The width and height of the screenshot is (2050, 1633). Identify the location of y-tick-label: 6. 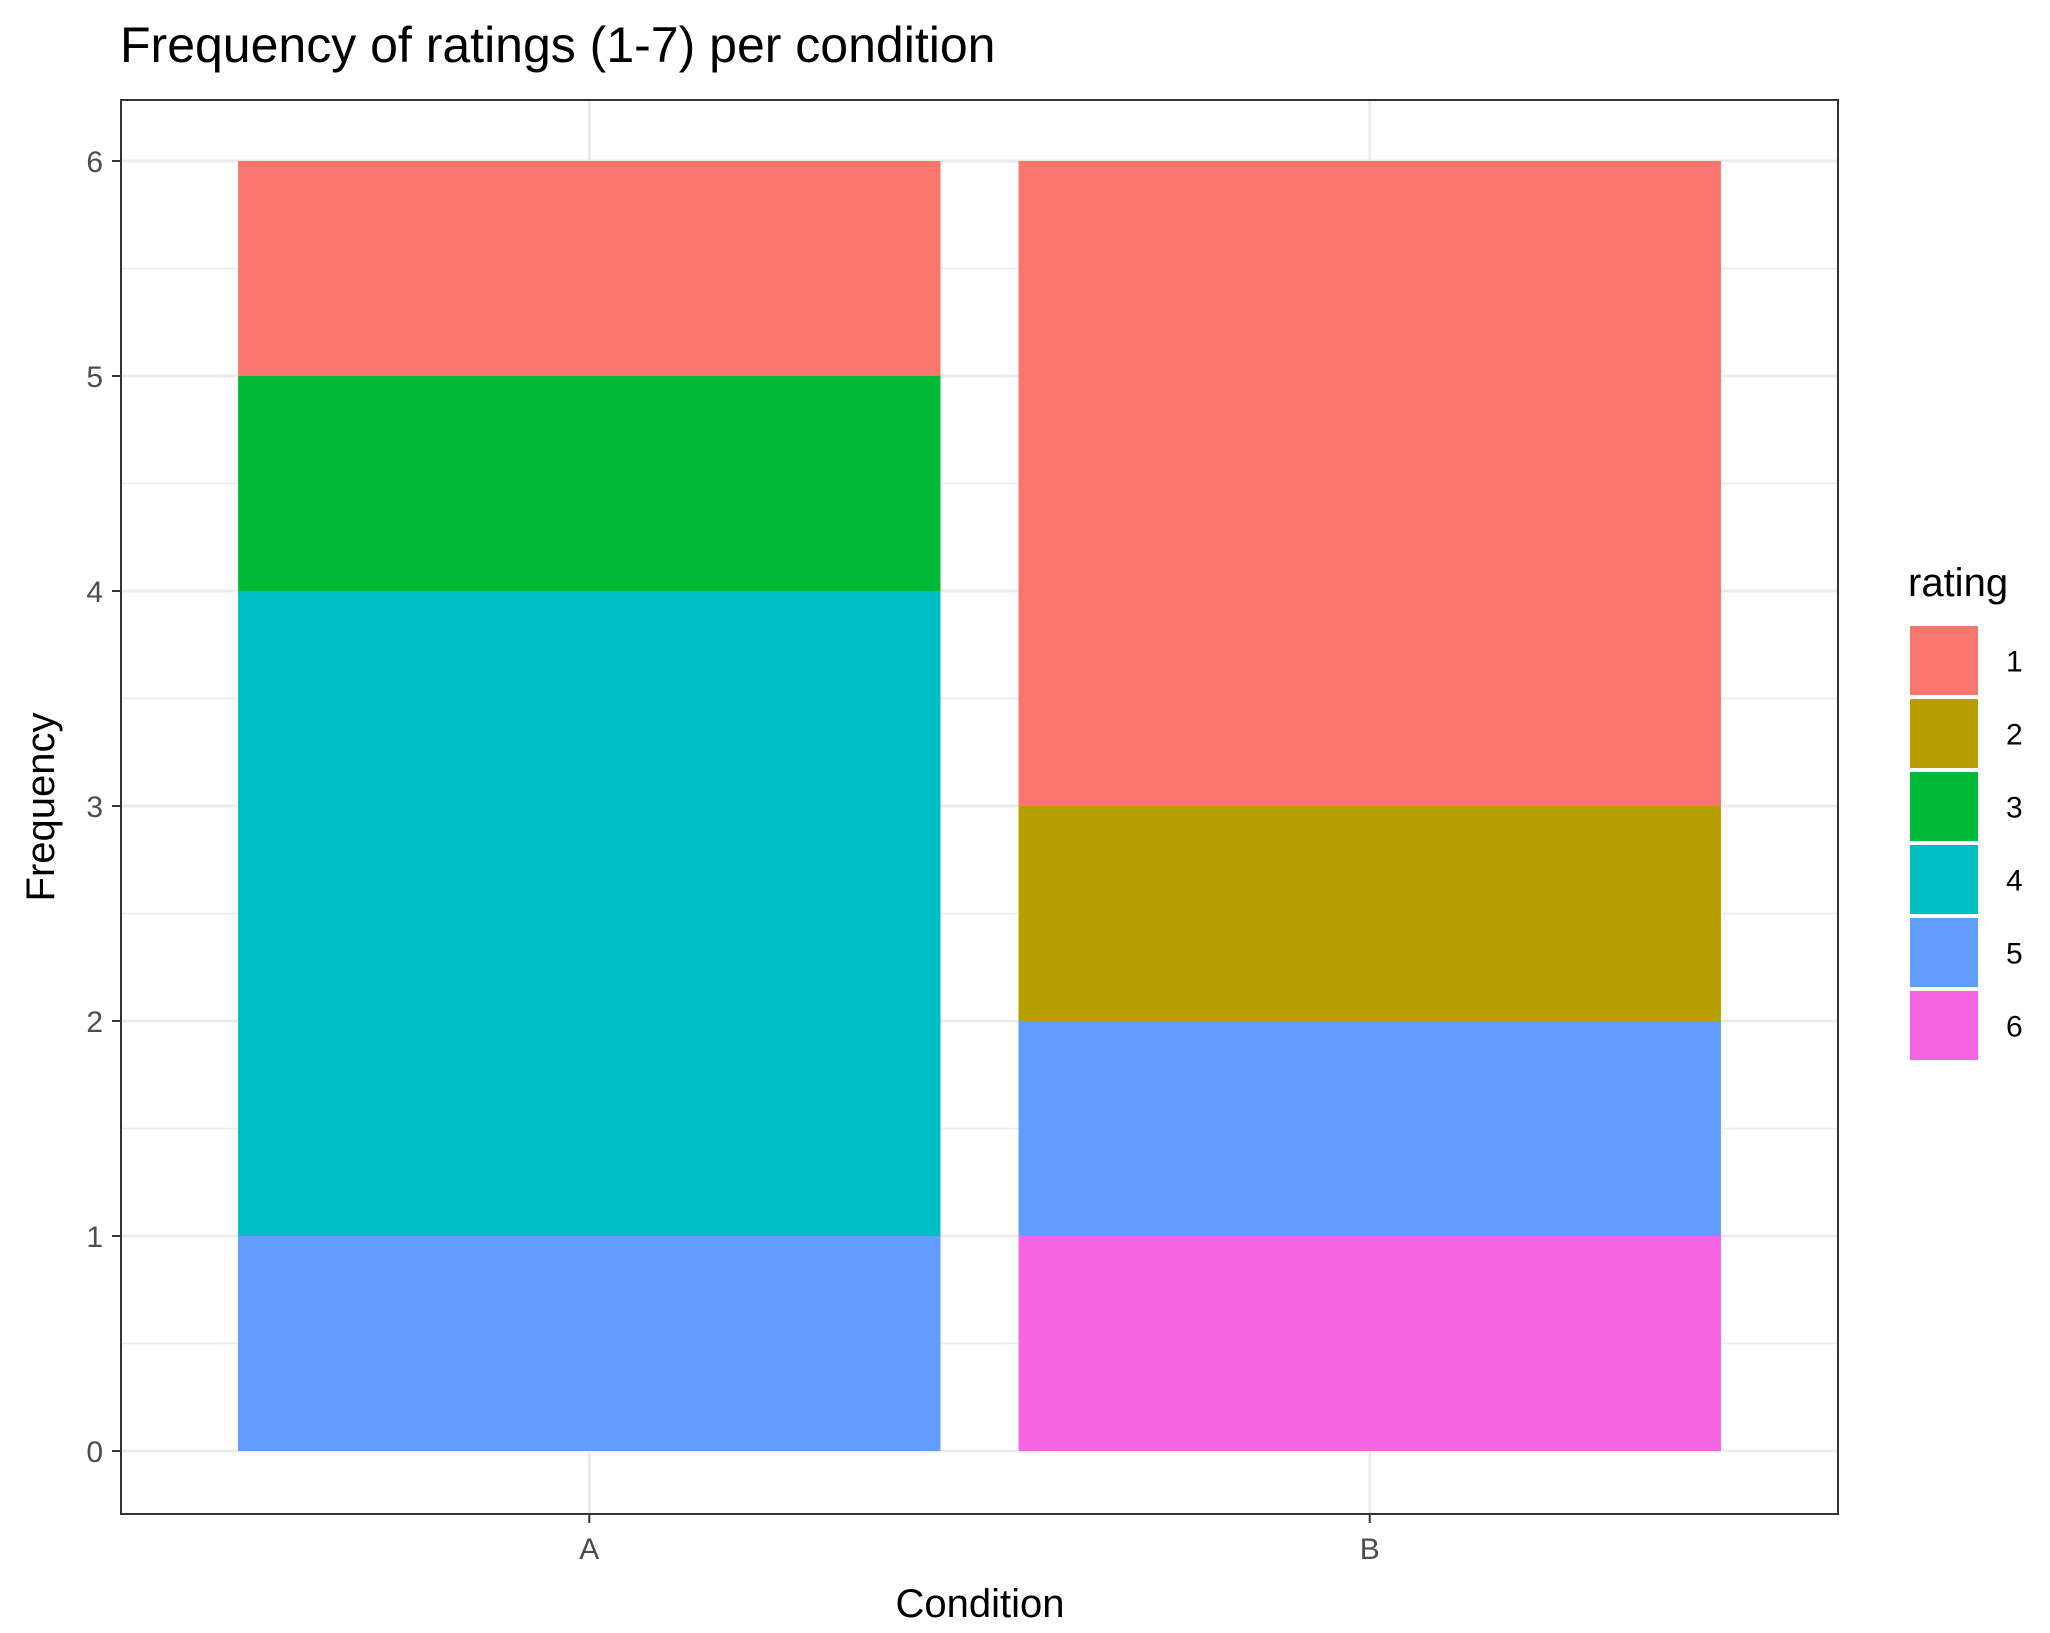
(94, 162).